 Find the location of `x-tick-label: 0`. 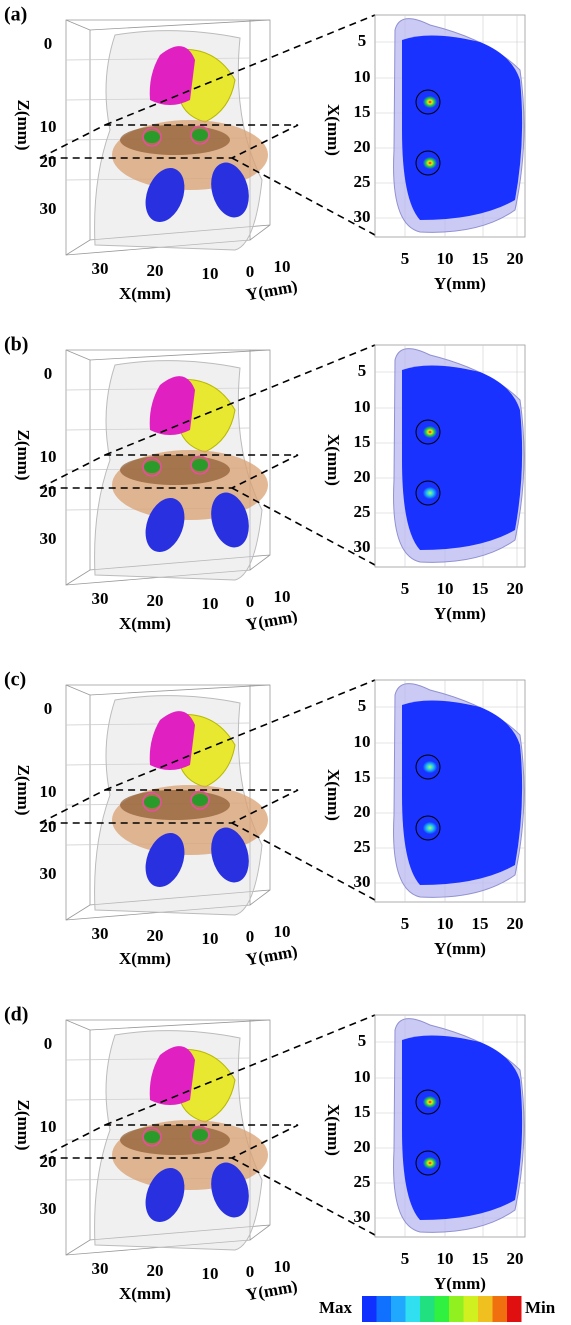

x-tick-label: 0 is located at coordinates (250, 271).